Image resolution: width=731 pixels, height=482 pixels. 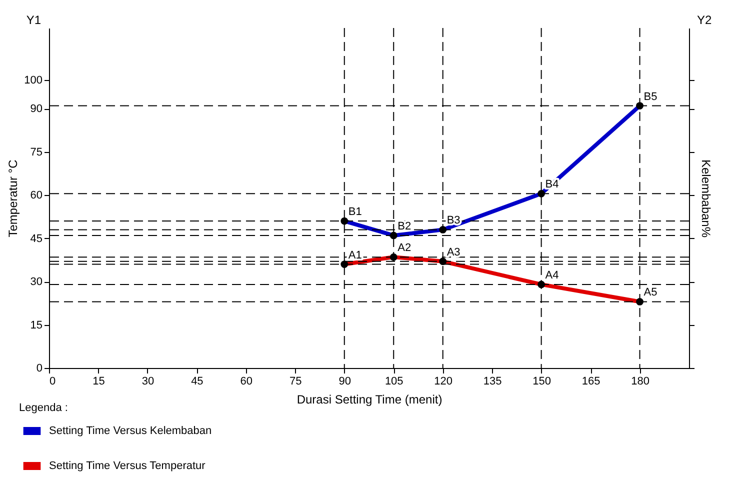 What do you see at coordinates (492, 382) in the screenshot?
I see `x-tick-label: 135` at bounding box center [492, 382].